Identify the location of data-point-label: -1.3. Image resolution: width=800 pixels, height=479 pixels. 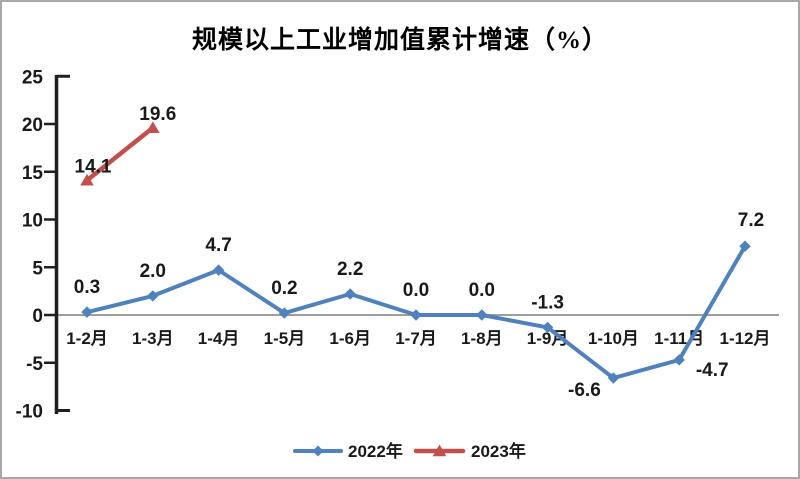
(547, 302).